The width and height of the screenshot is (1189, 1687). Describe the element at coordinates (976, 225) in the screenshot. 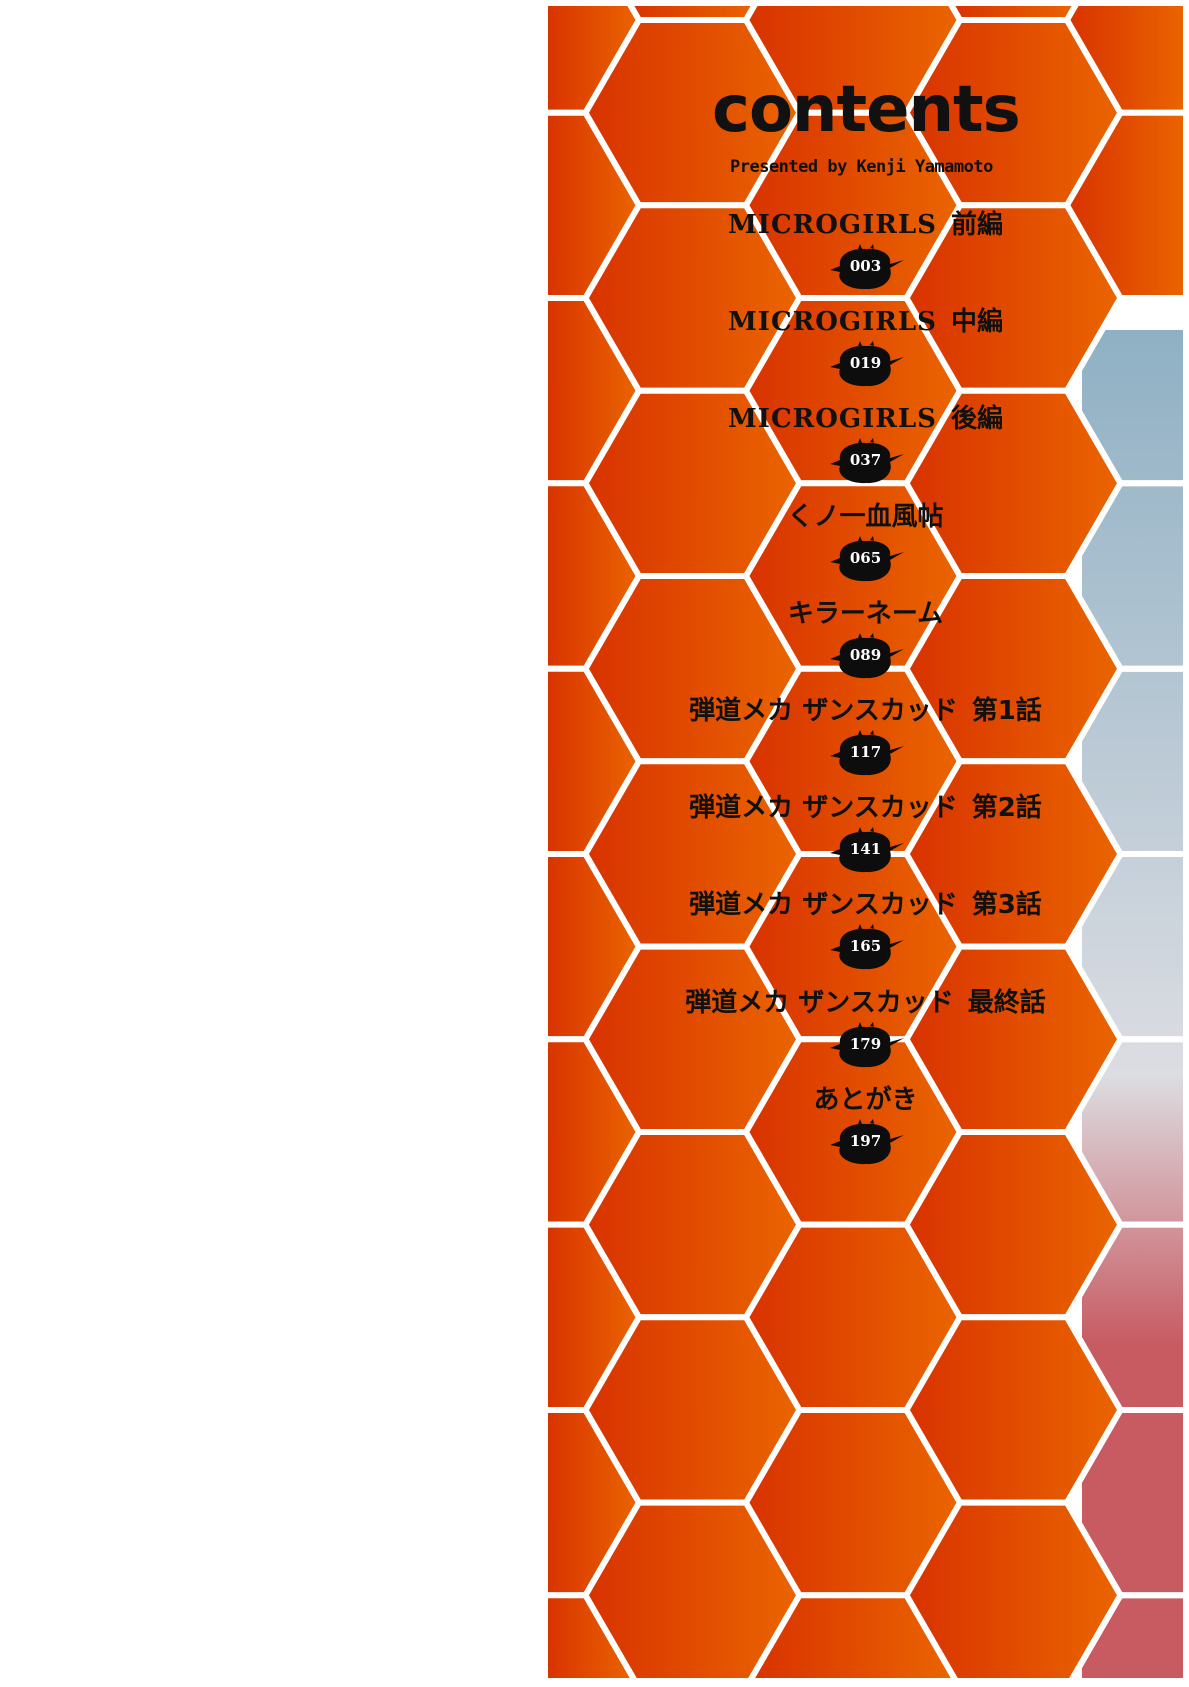

I see `entry-title-suffix: 前編` at that location.